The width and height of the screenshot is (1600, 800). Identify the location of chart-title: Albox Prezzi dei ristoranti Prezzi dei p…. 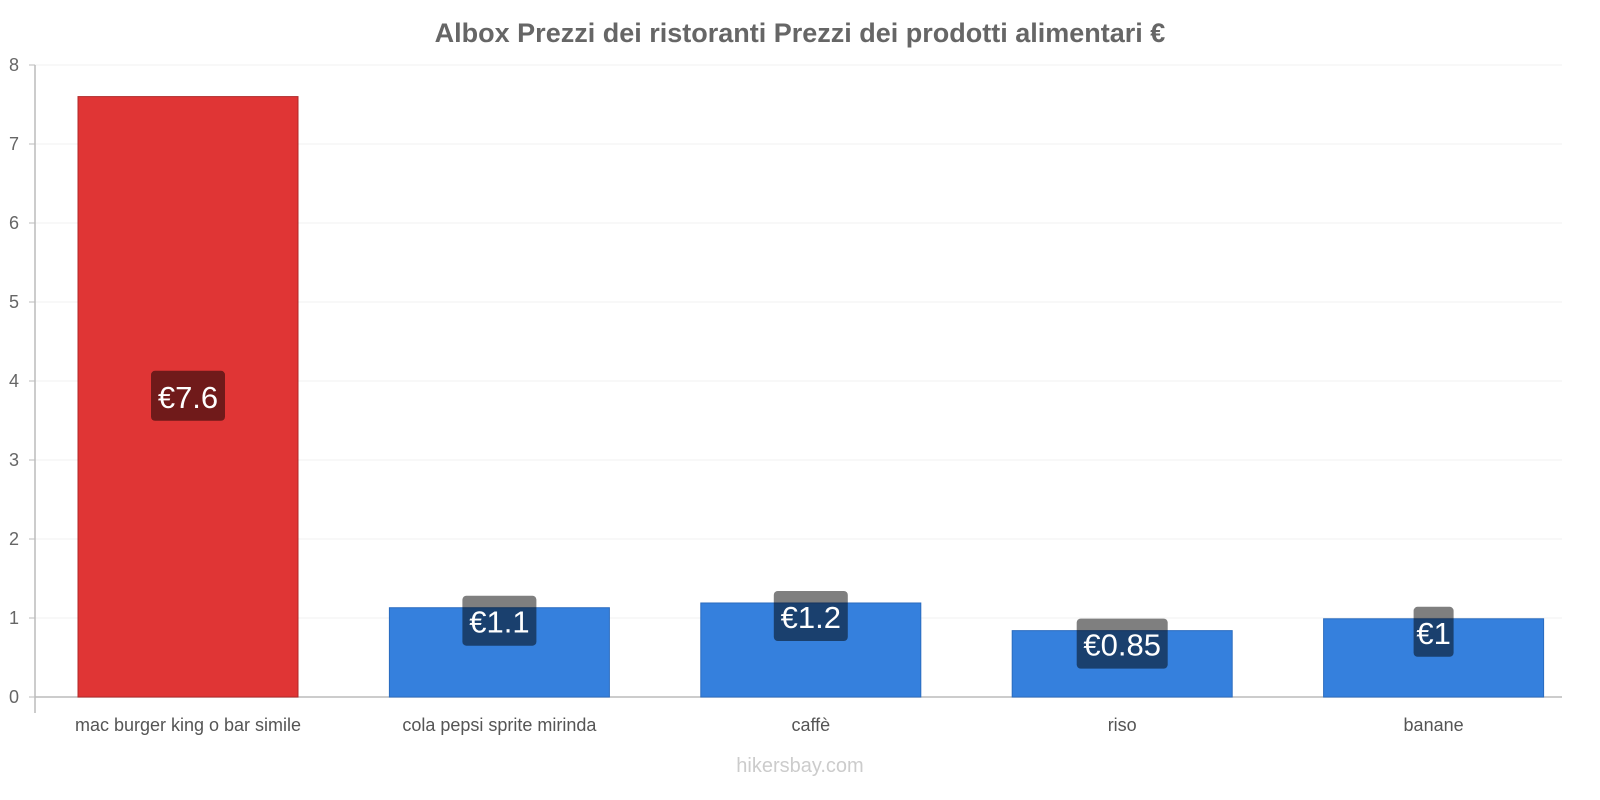
(800, 33).